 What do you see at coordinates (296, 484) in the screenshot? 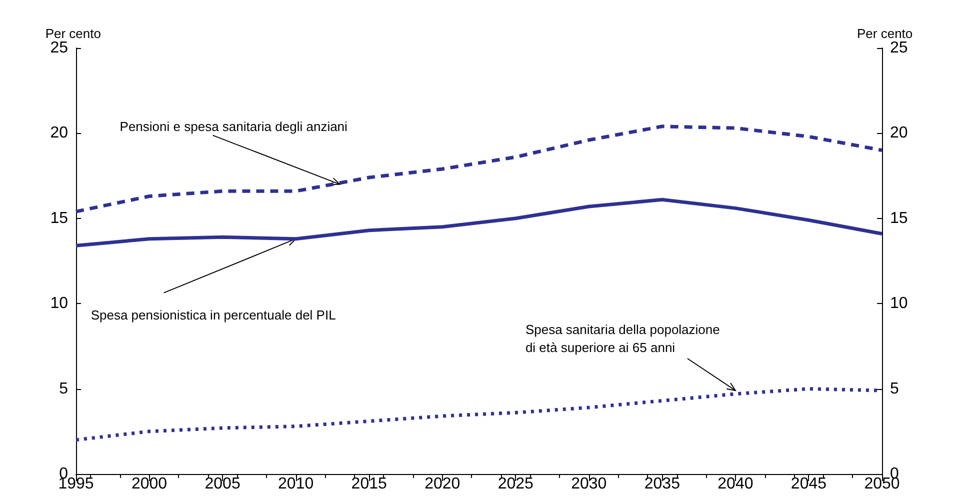
I see `x-tick-label: 2010` at bounding box center [296, 484].